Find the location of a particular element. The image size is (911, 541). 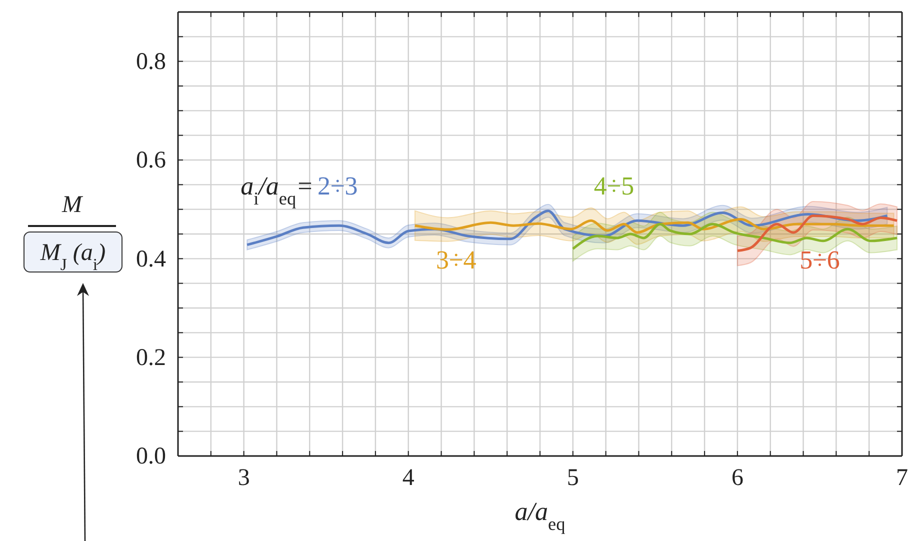

x-tick-label: 6 is located at coordinates (737, 478).